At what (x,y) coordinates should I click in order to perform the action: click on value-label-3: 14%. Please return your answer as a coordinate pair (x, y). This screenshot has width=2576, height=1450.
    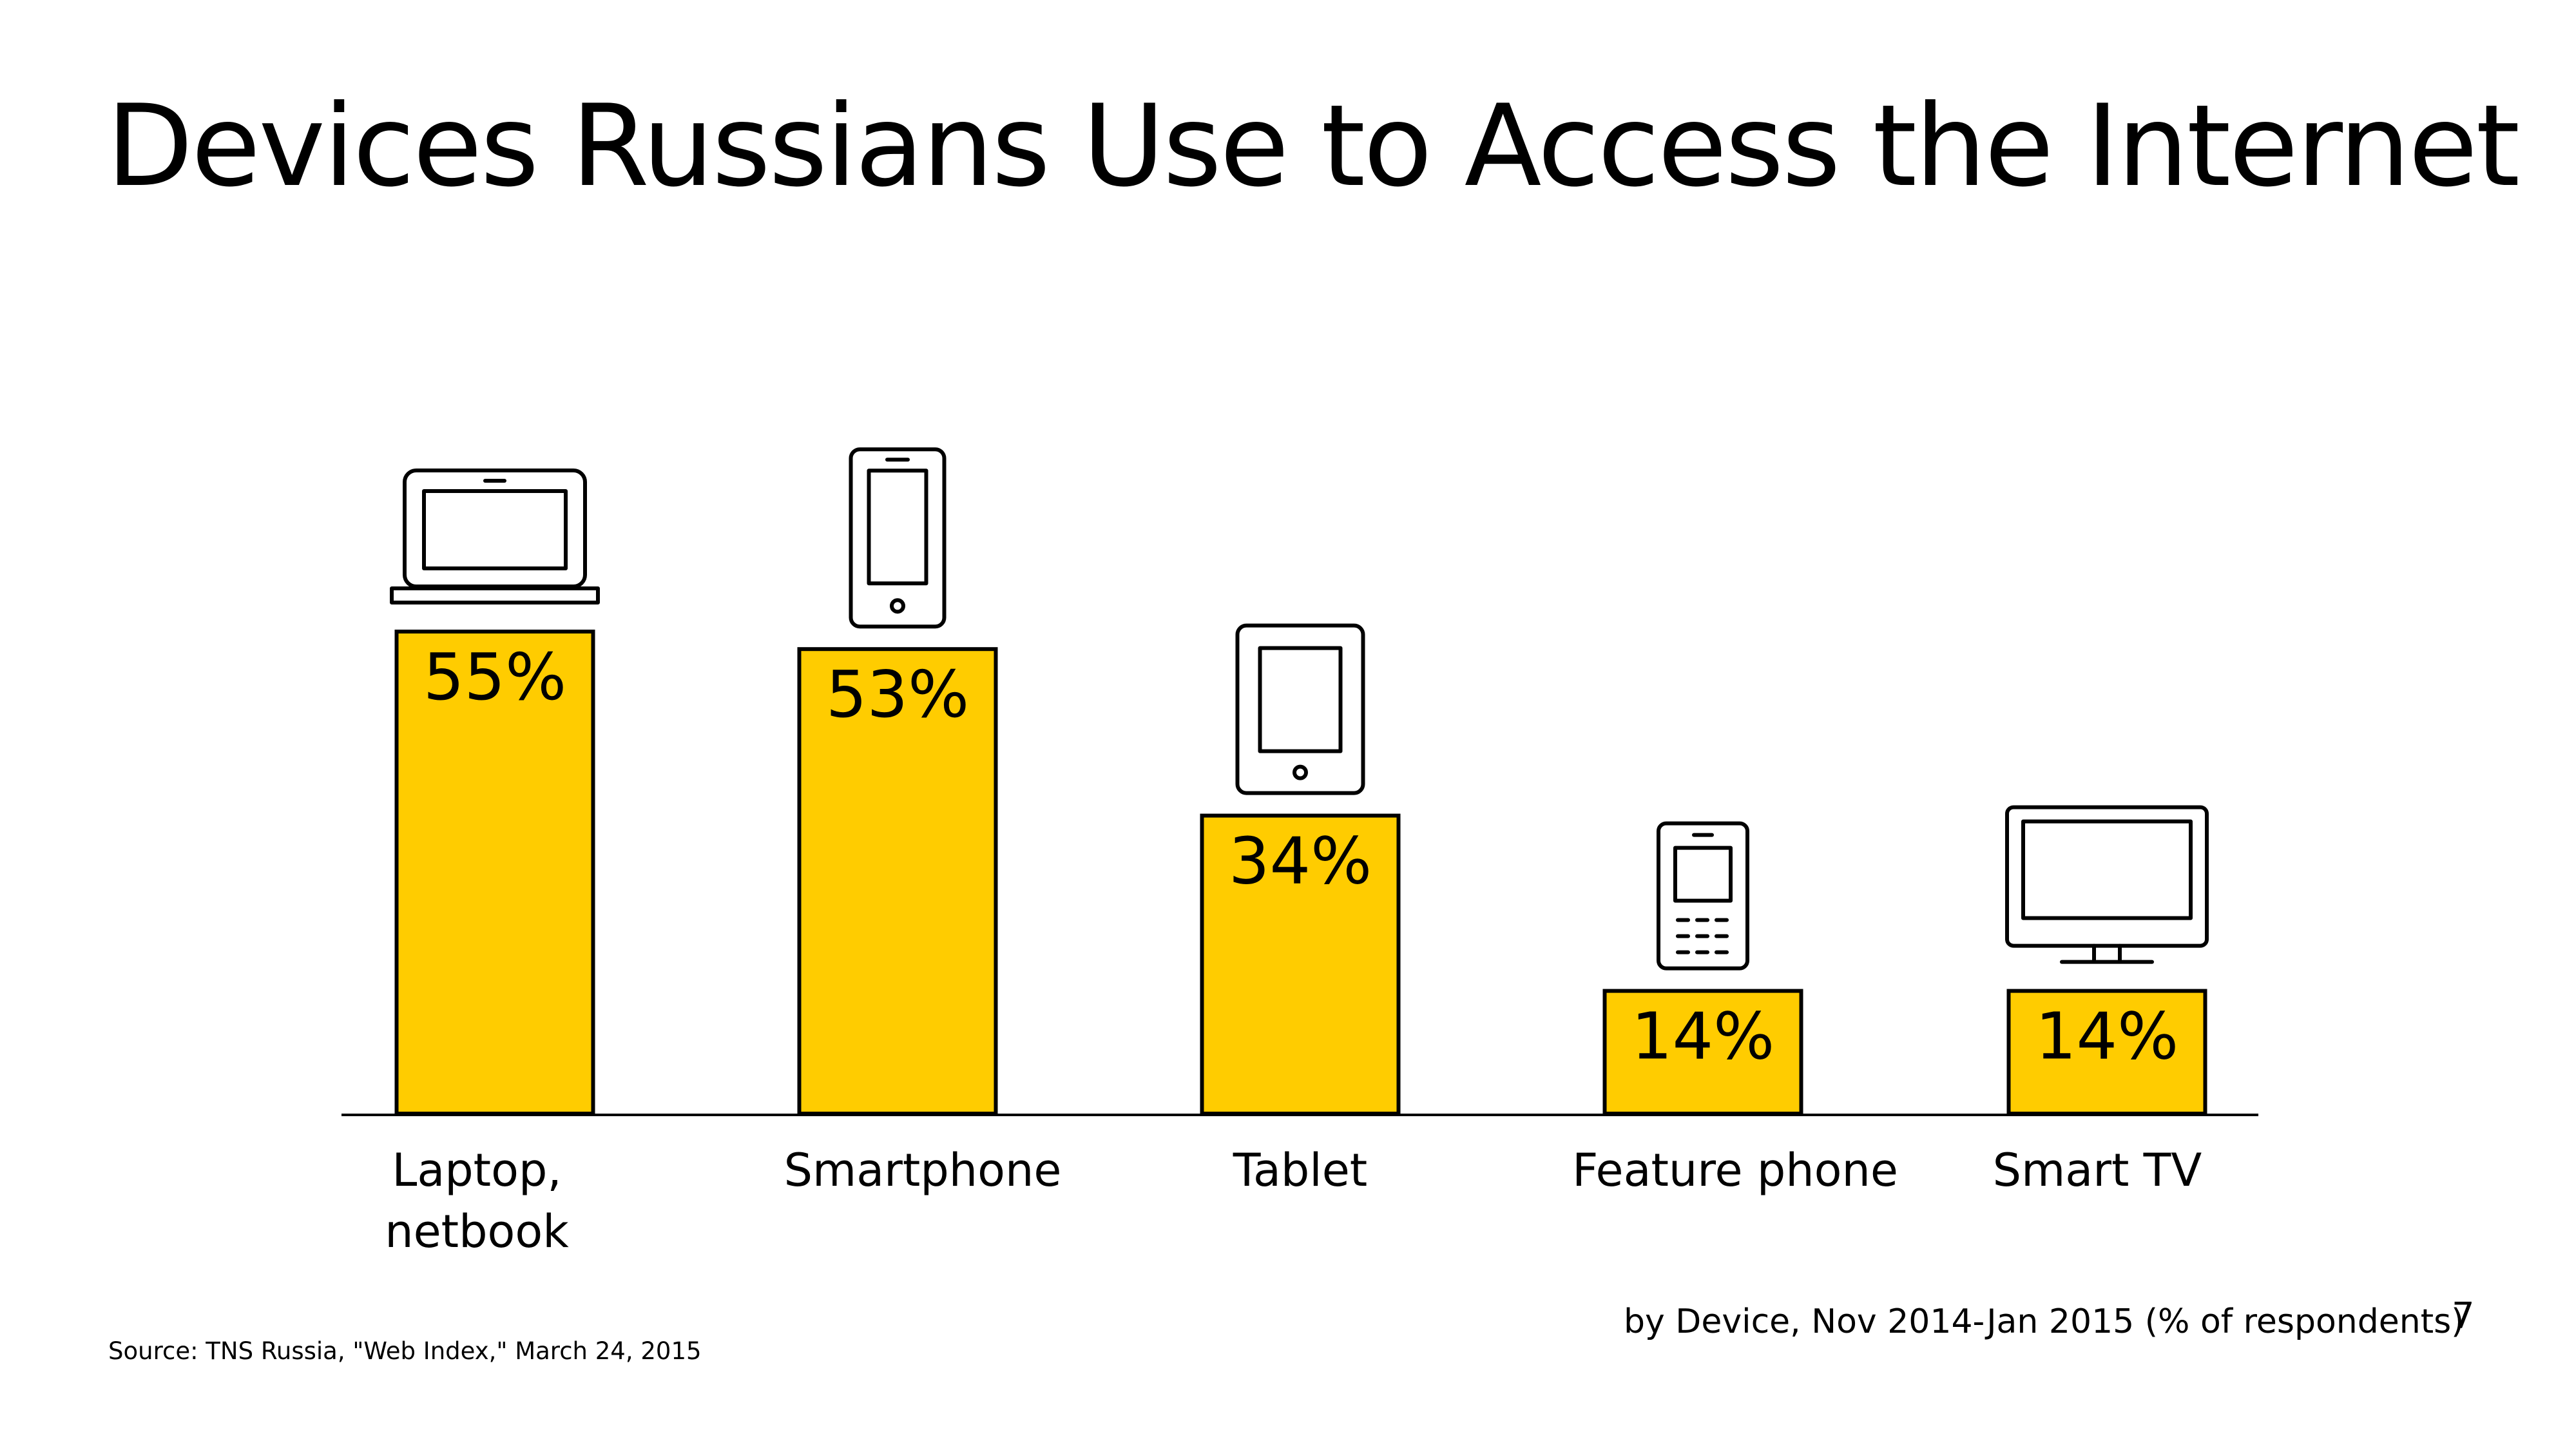
    Looking at the image, I should click on (1703, 1036).